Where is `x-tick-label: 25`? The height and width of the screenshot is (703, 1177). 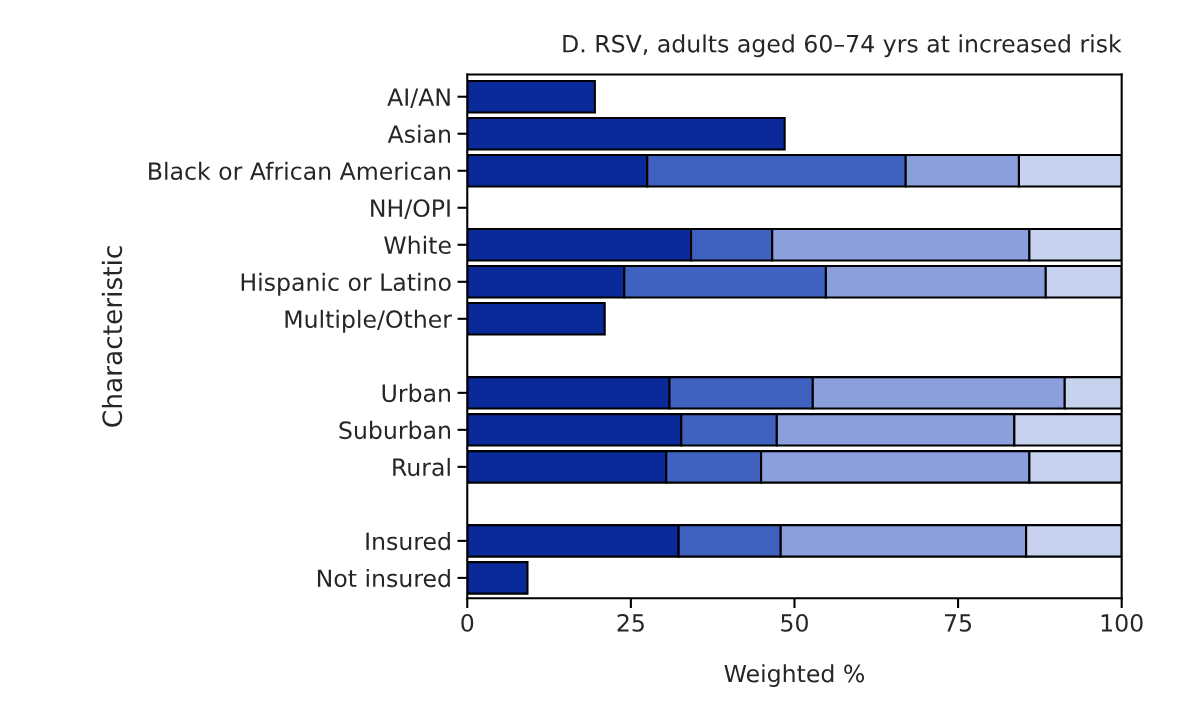 x-tick-label: 25 is located at coordinates (630, 622).